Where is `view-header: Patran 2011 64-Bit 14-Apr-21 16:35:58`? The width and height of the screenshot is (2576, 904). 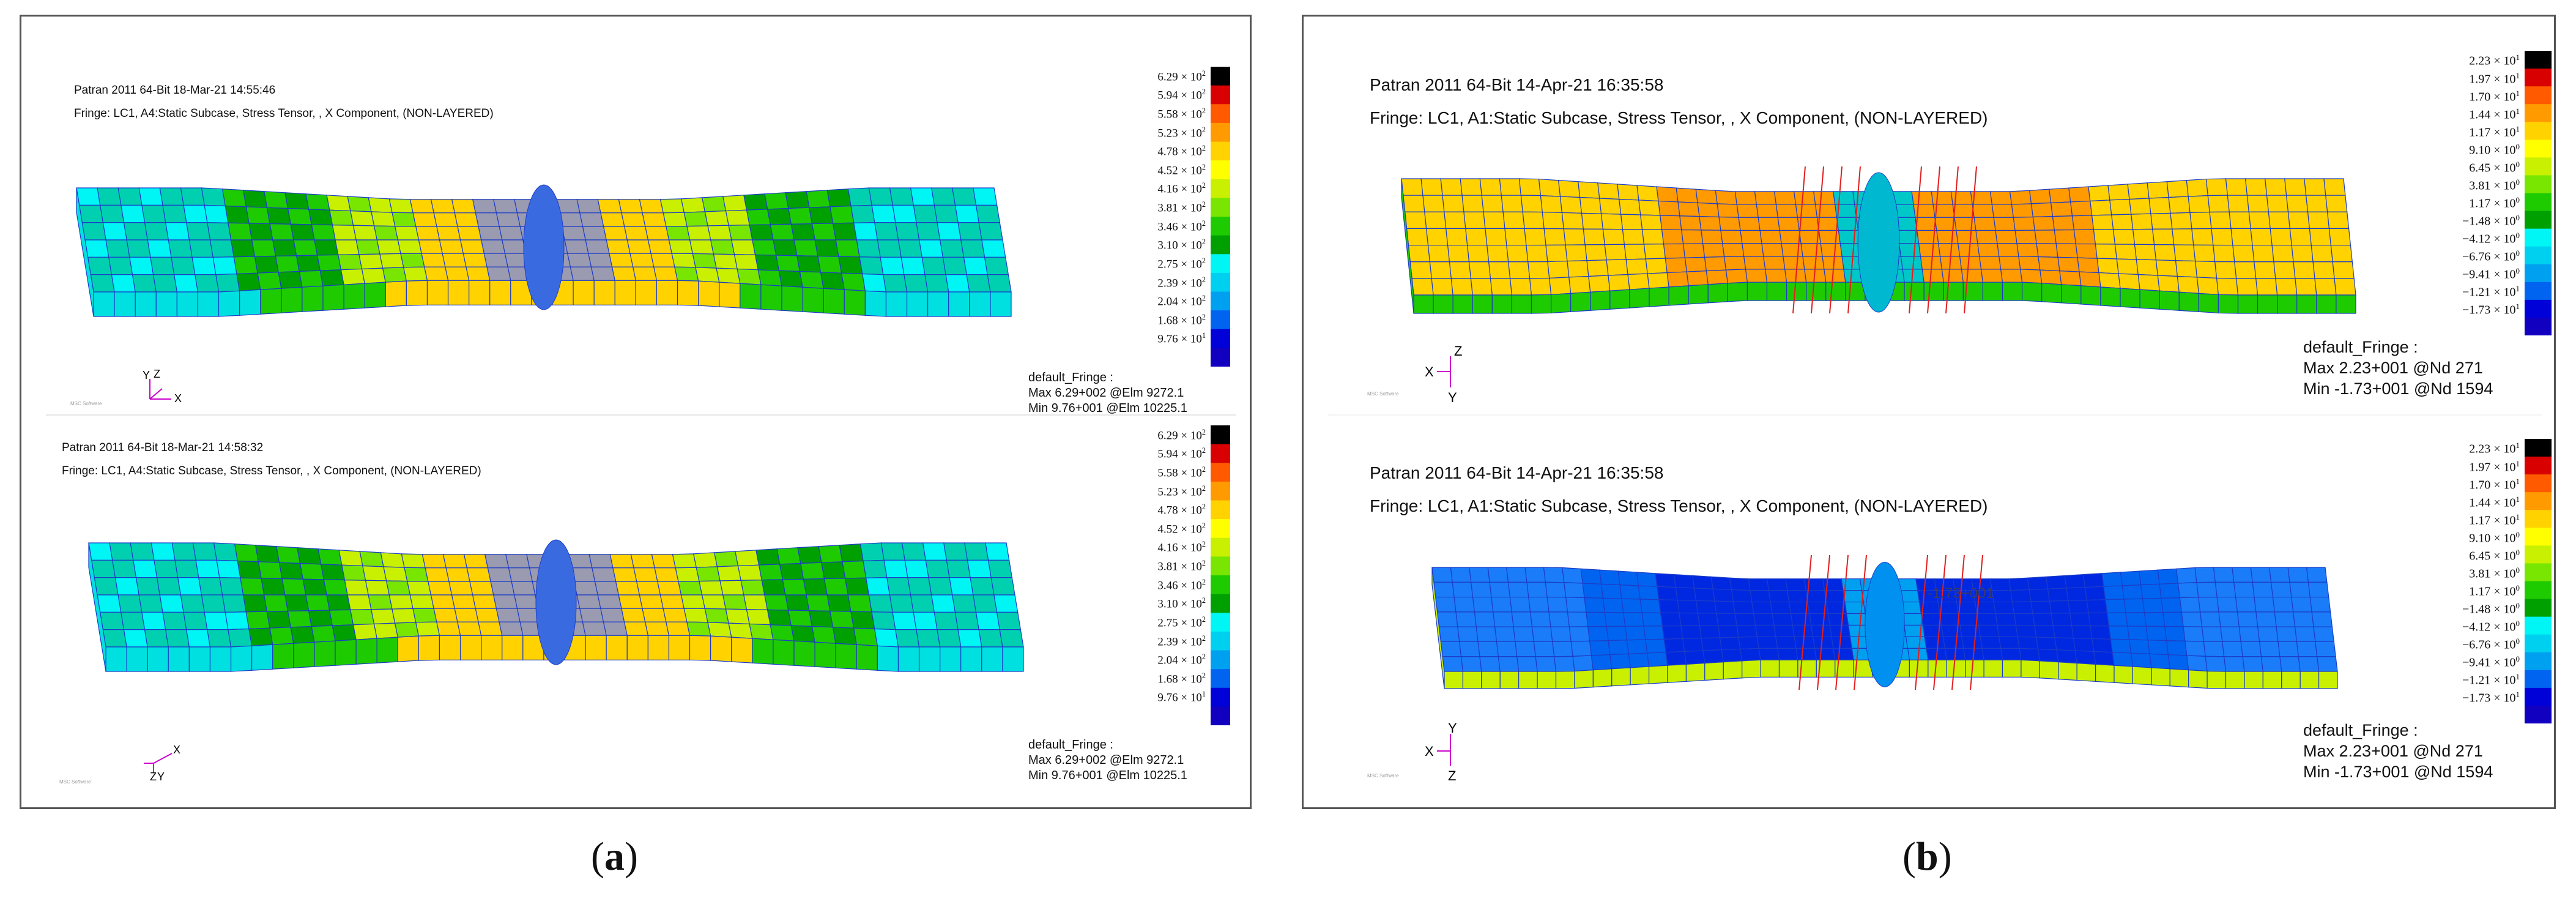 view-header: Patran 2011 64-Bit 14-Apr-21 16:35:58 is located at coordinates (1517, 84).